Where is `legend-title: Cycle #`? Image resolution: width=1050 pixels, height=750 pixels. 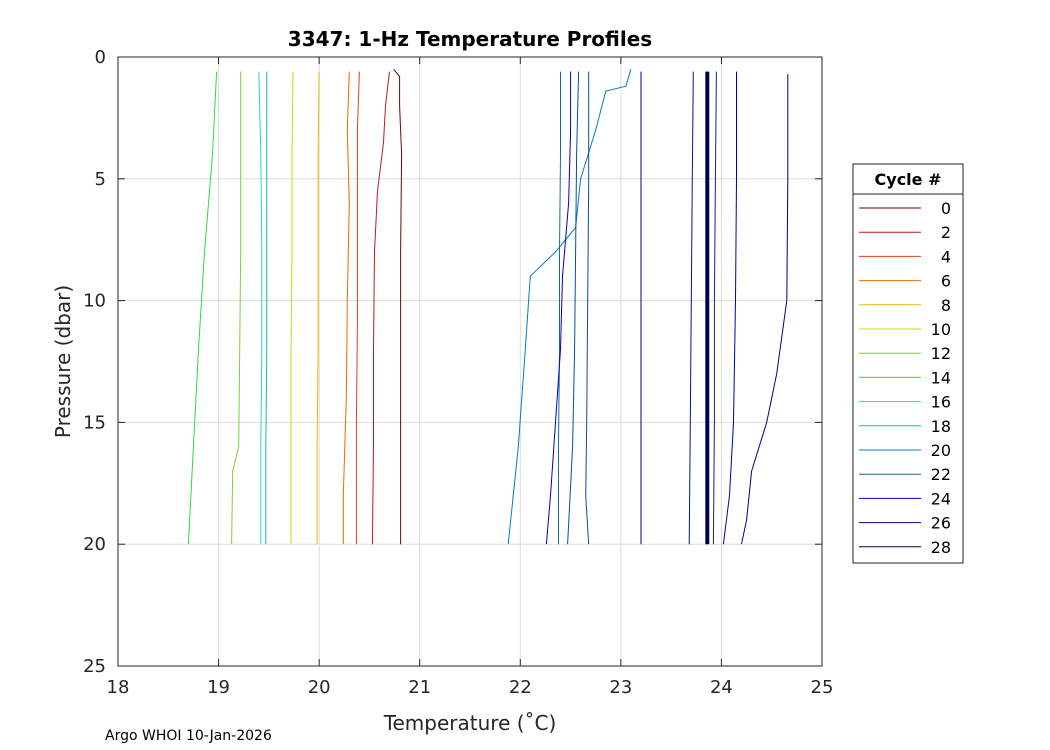 legend-title: Cycle # is located at coordinates (908, 179).